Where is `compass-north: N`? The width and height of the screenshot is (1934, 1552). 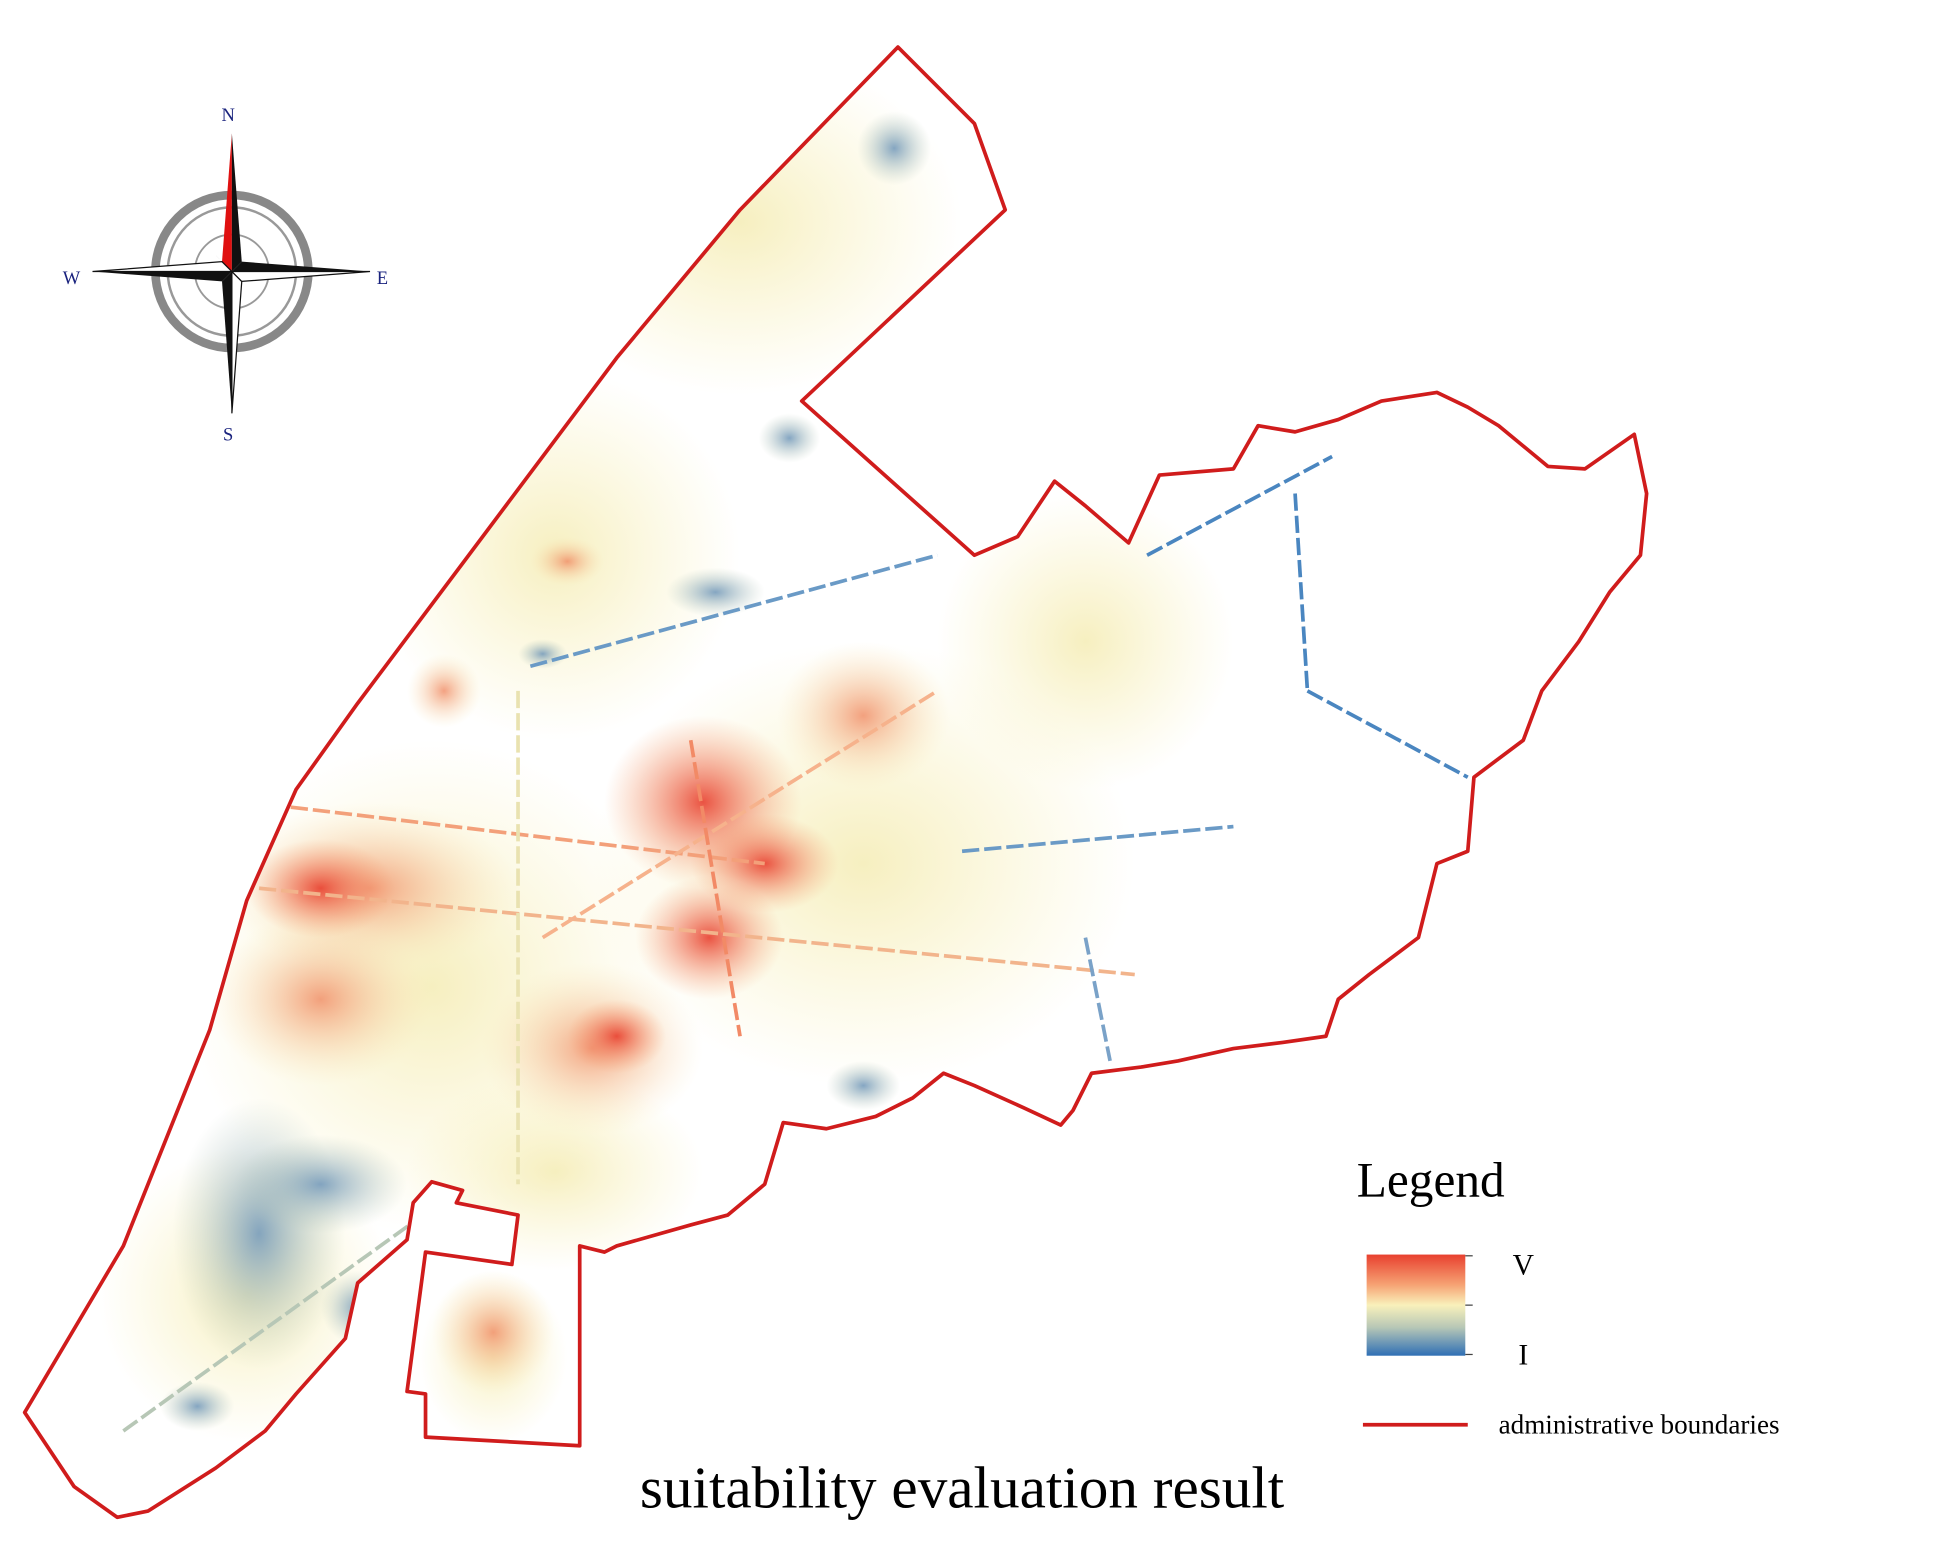
compass-north: N is located at coordinates (227, 116).